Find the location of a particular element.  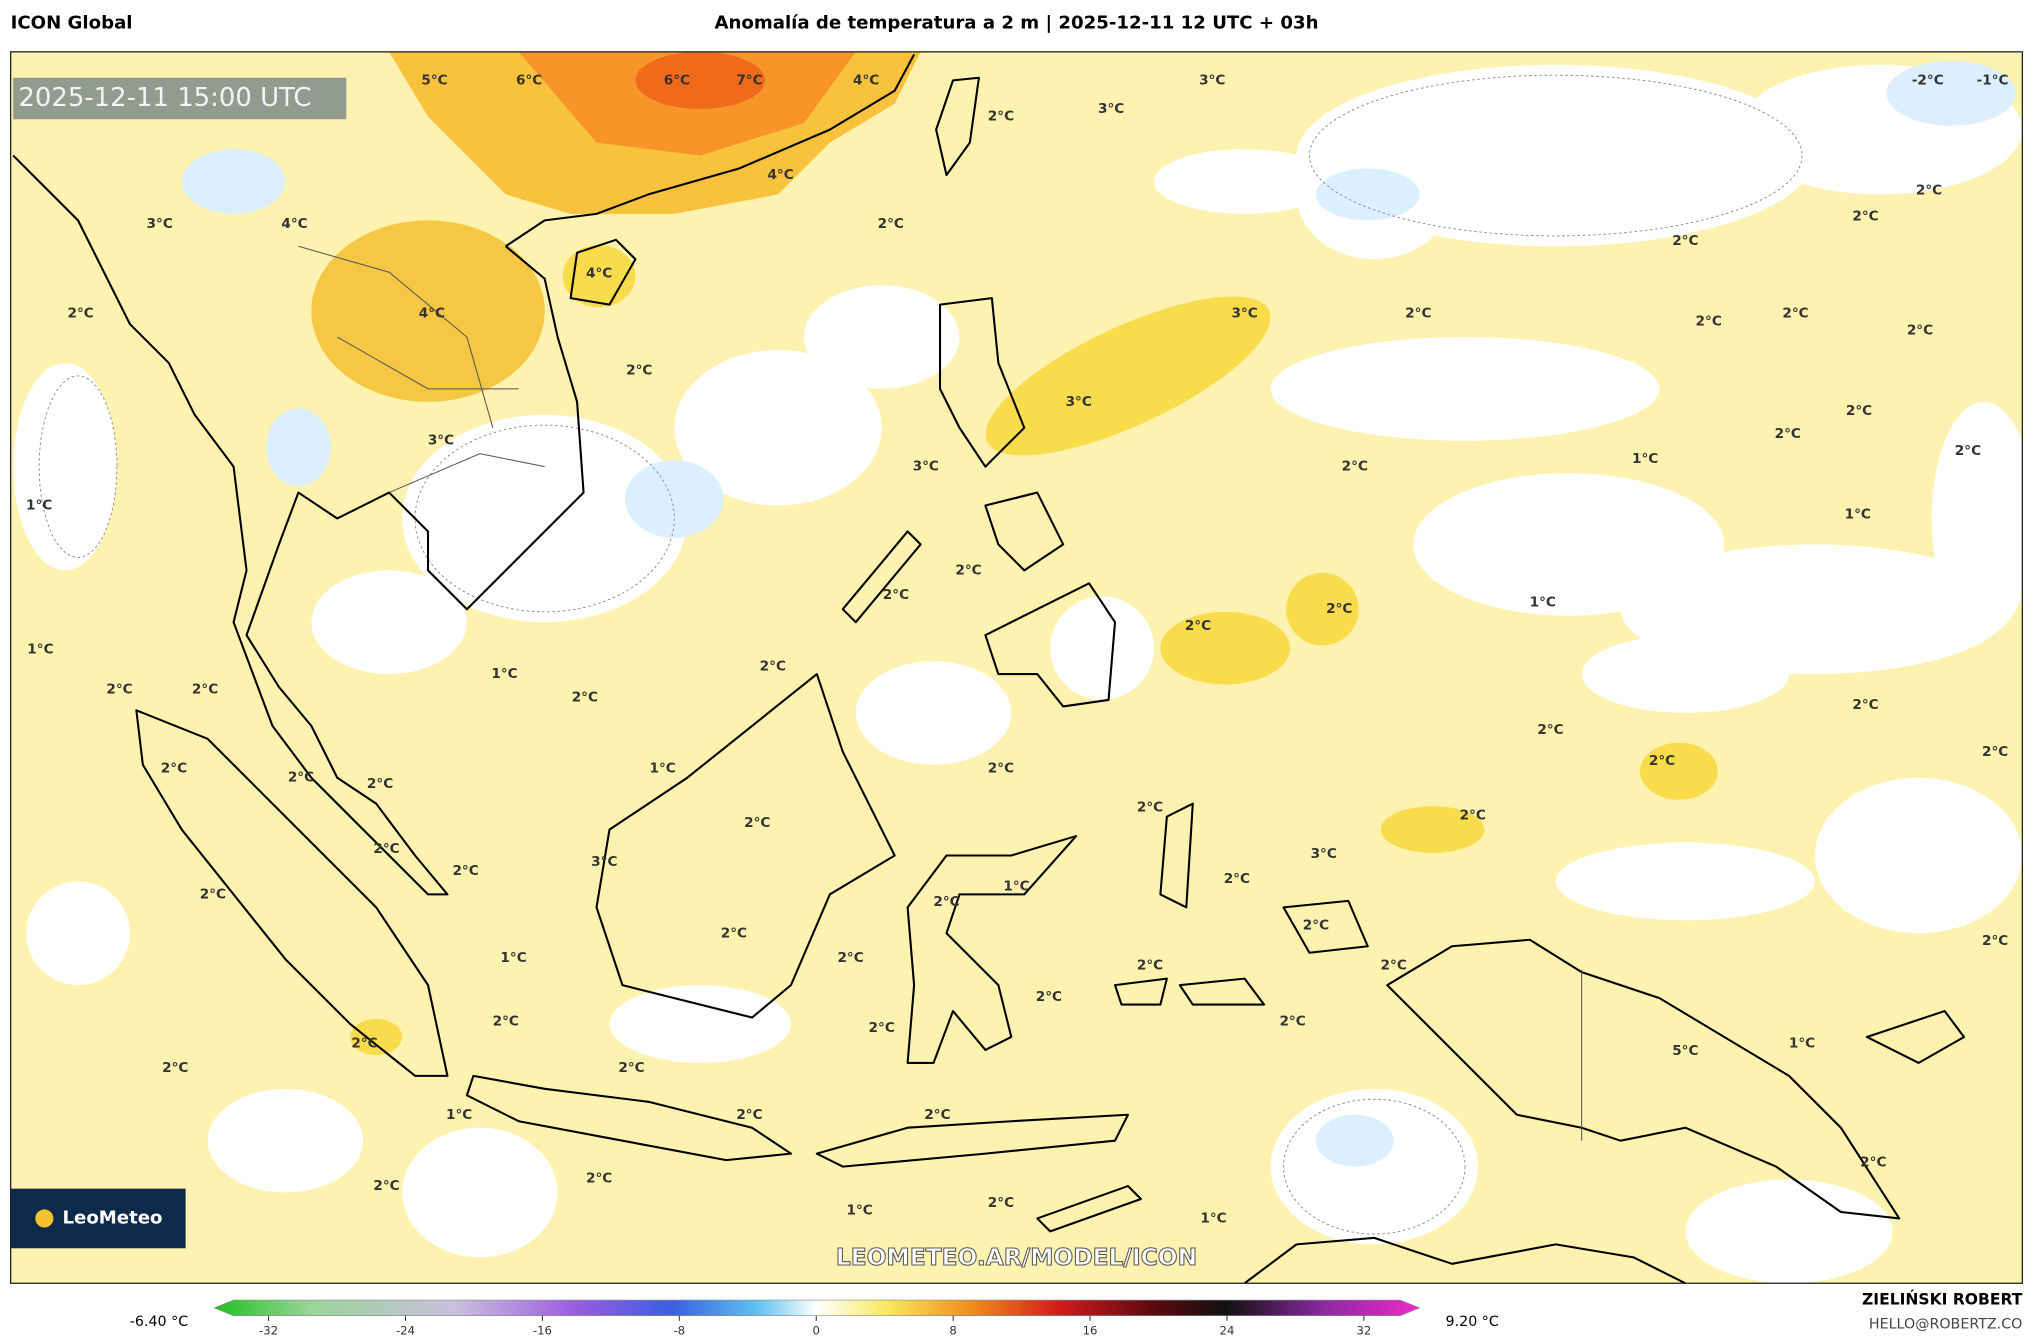

colorbar-tick-label: 32 is located at coordinates (1363, 1331).